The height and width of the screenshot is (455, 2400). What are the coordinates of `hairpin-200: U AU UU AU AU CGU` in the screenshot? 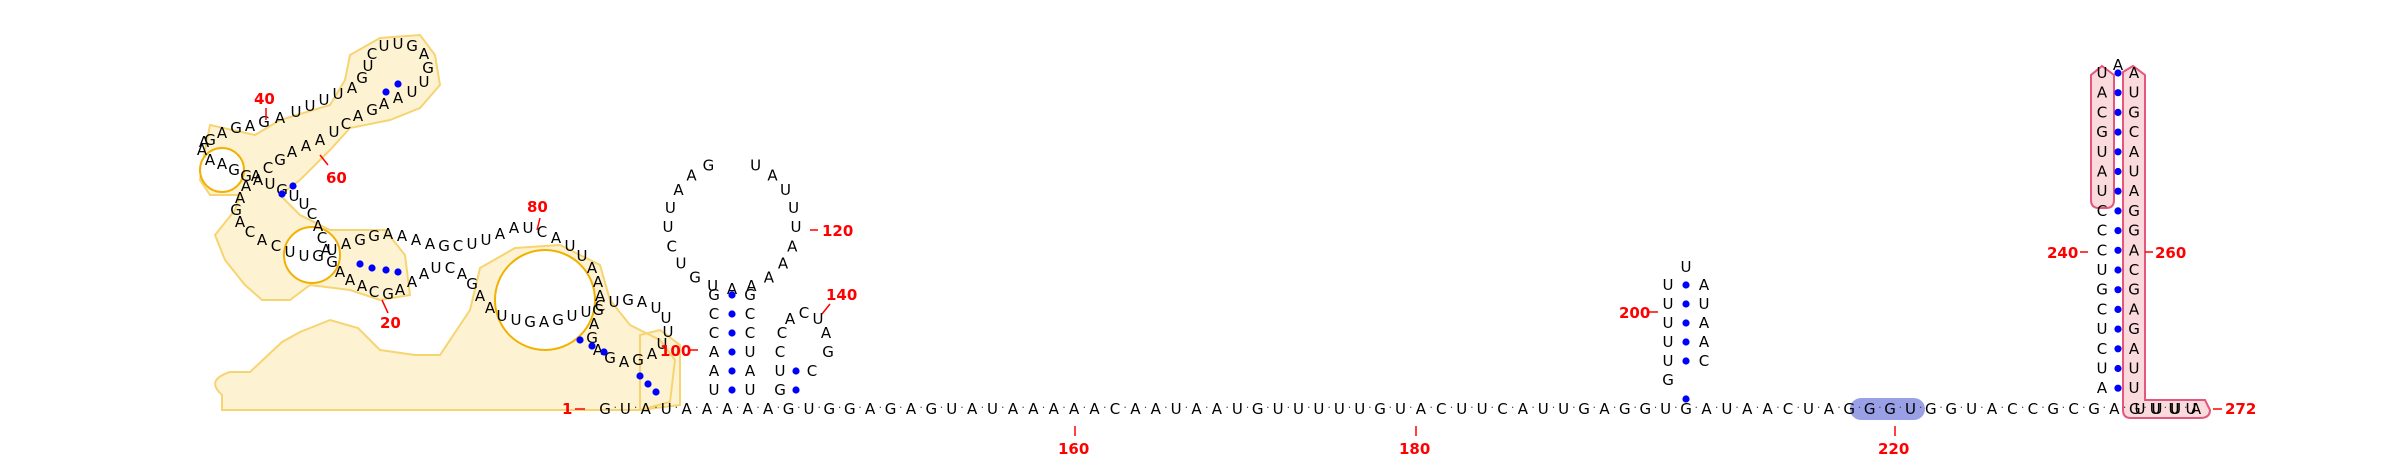 It's located at (1686, 330).